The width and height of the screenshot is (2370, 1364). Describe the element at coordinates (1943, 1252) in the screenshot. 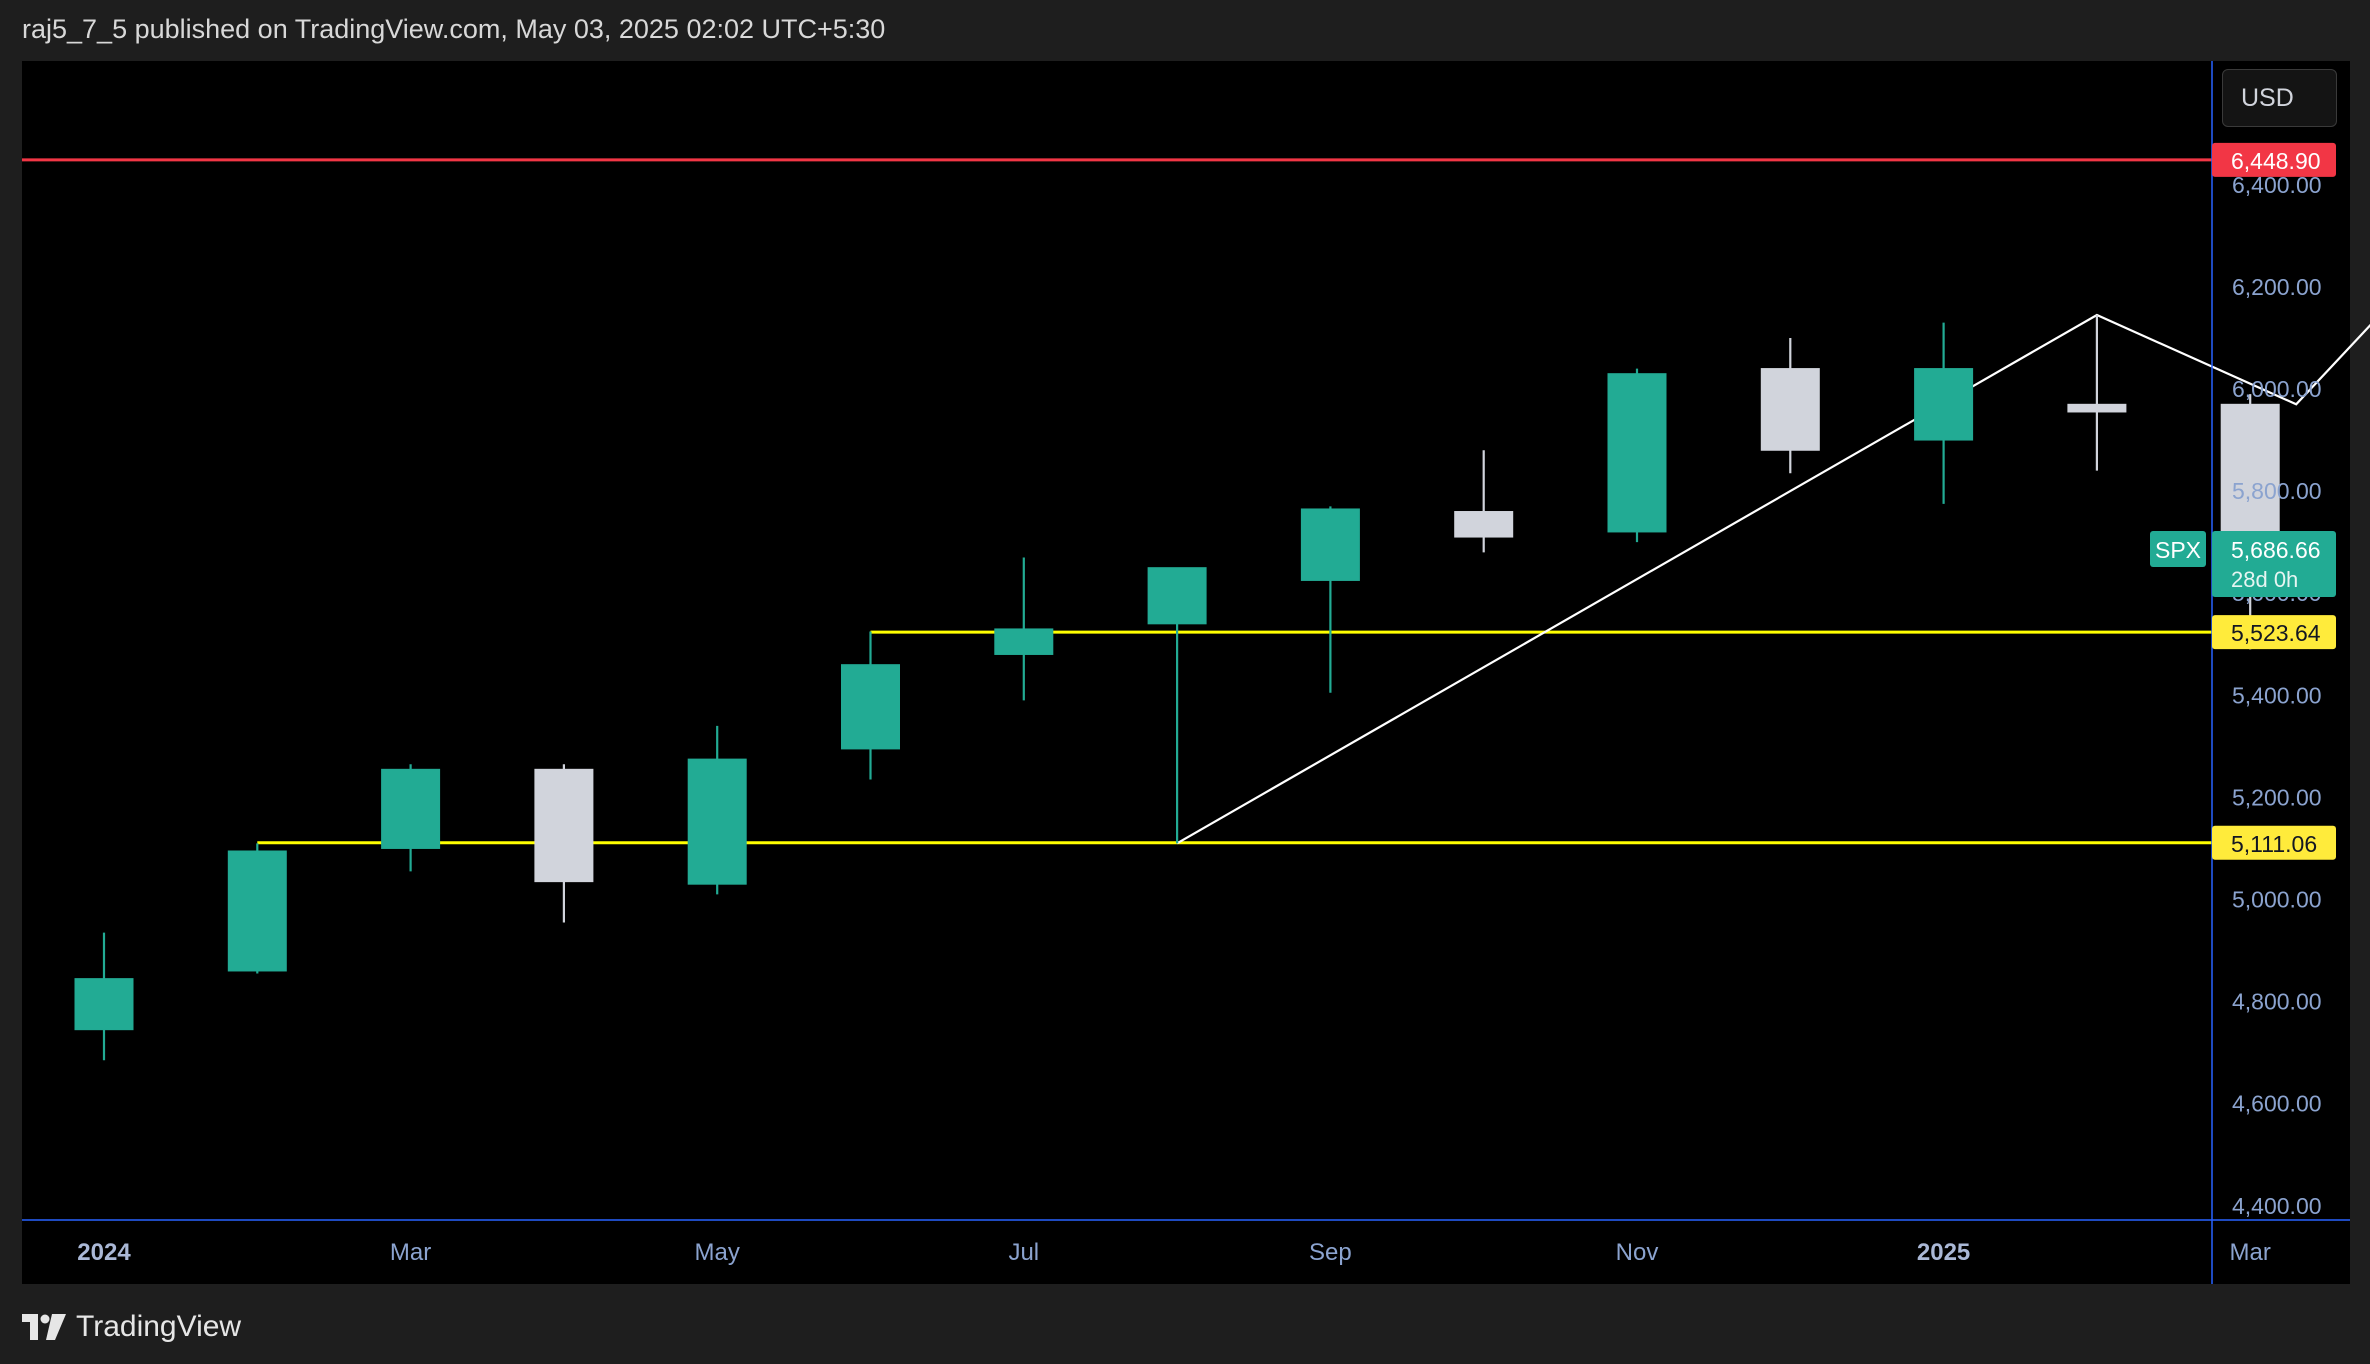

I see `x-tick-label: 2025` at that location.